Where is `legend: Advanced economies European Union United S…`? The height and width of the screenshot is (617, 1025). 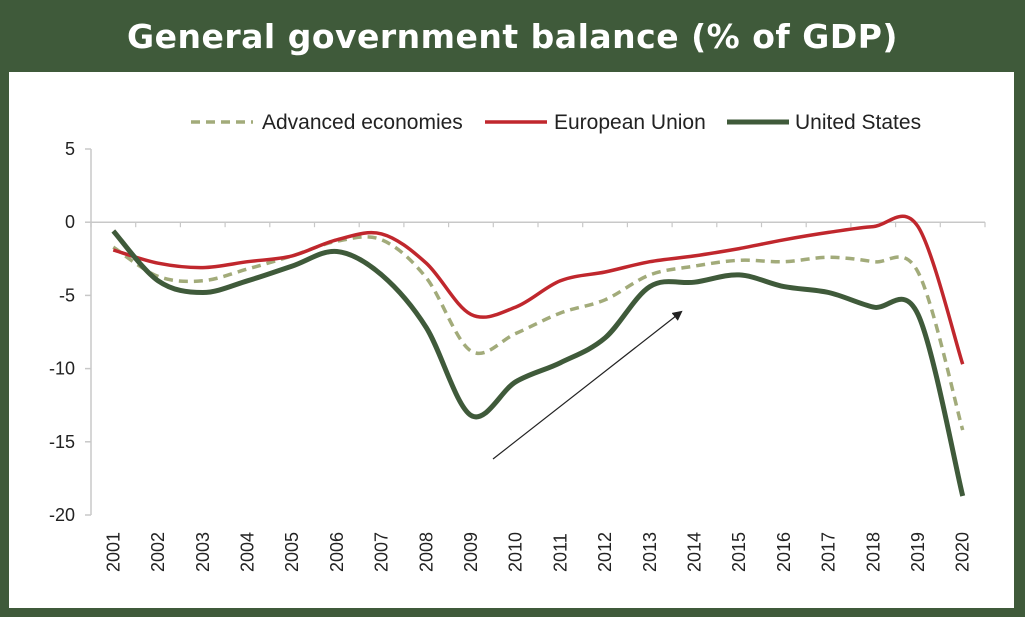
legend: Advanced economies European Union United S… is located at coordinates (556, 122).